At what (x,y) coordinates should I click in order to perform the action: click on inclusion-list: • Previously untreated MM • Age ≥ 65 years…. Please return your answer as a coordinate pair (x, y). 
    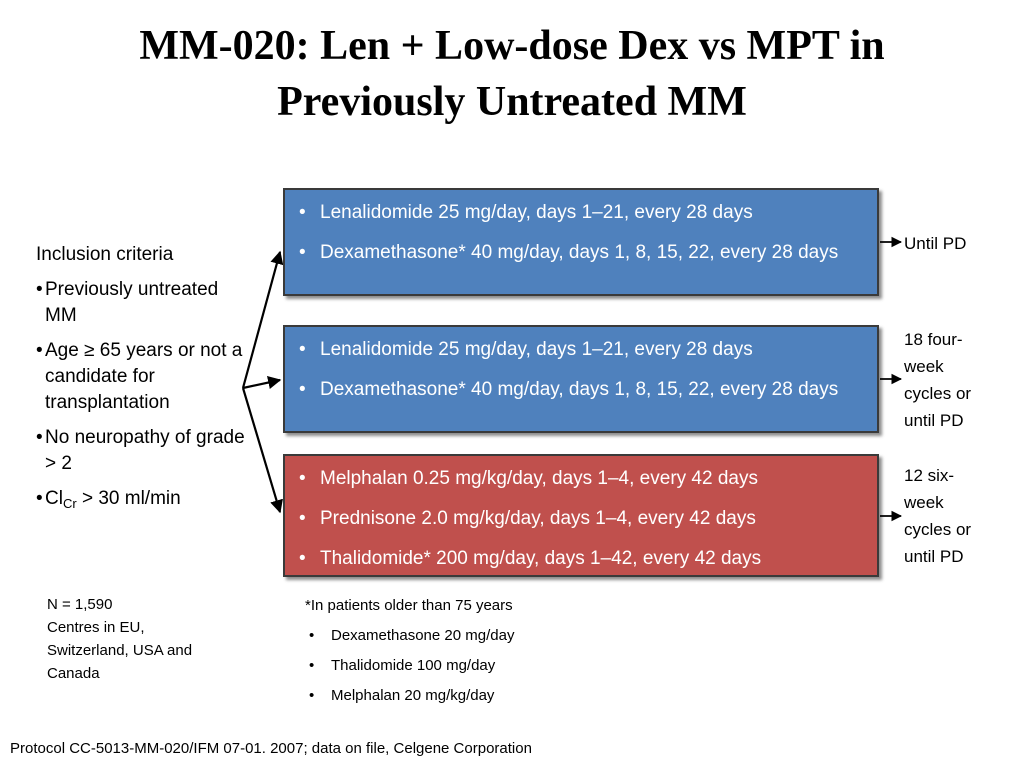
    Looking at the image, I should click on (143, 397).